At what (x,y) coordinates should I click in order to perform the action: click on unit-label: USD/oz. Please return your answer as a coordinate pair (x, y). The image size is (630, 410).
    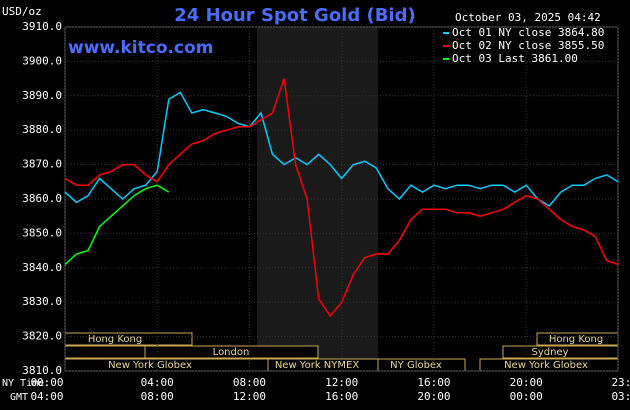
    Looking at the image, I should click on (22, 11).